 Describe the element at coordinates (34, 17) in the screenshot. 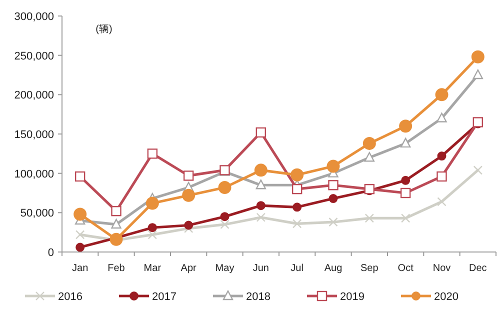

I see `y-tick-label: 300,000` at that location.